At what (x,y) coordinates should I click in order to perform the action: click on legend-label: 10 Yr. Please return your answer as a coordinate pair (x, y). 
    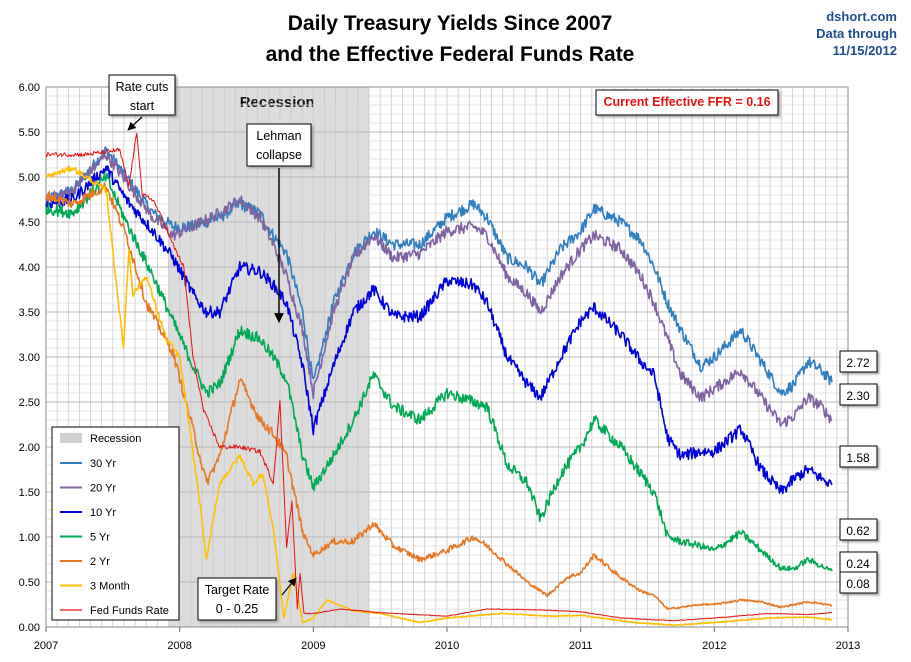
    Looking at the image, I should click on (103, 513).